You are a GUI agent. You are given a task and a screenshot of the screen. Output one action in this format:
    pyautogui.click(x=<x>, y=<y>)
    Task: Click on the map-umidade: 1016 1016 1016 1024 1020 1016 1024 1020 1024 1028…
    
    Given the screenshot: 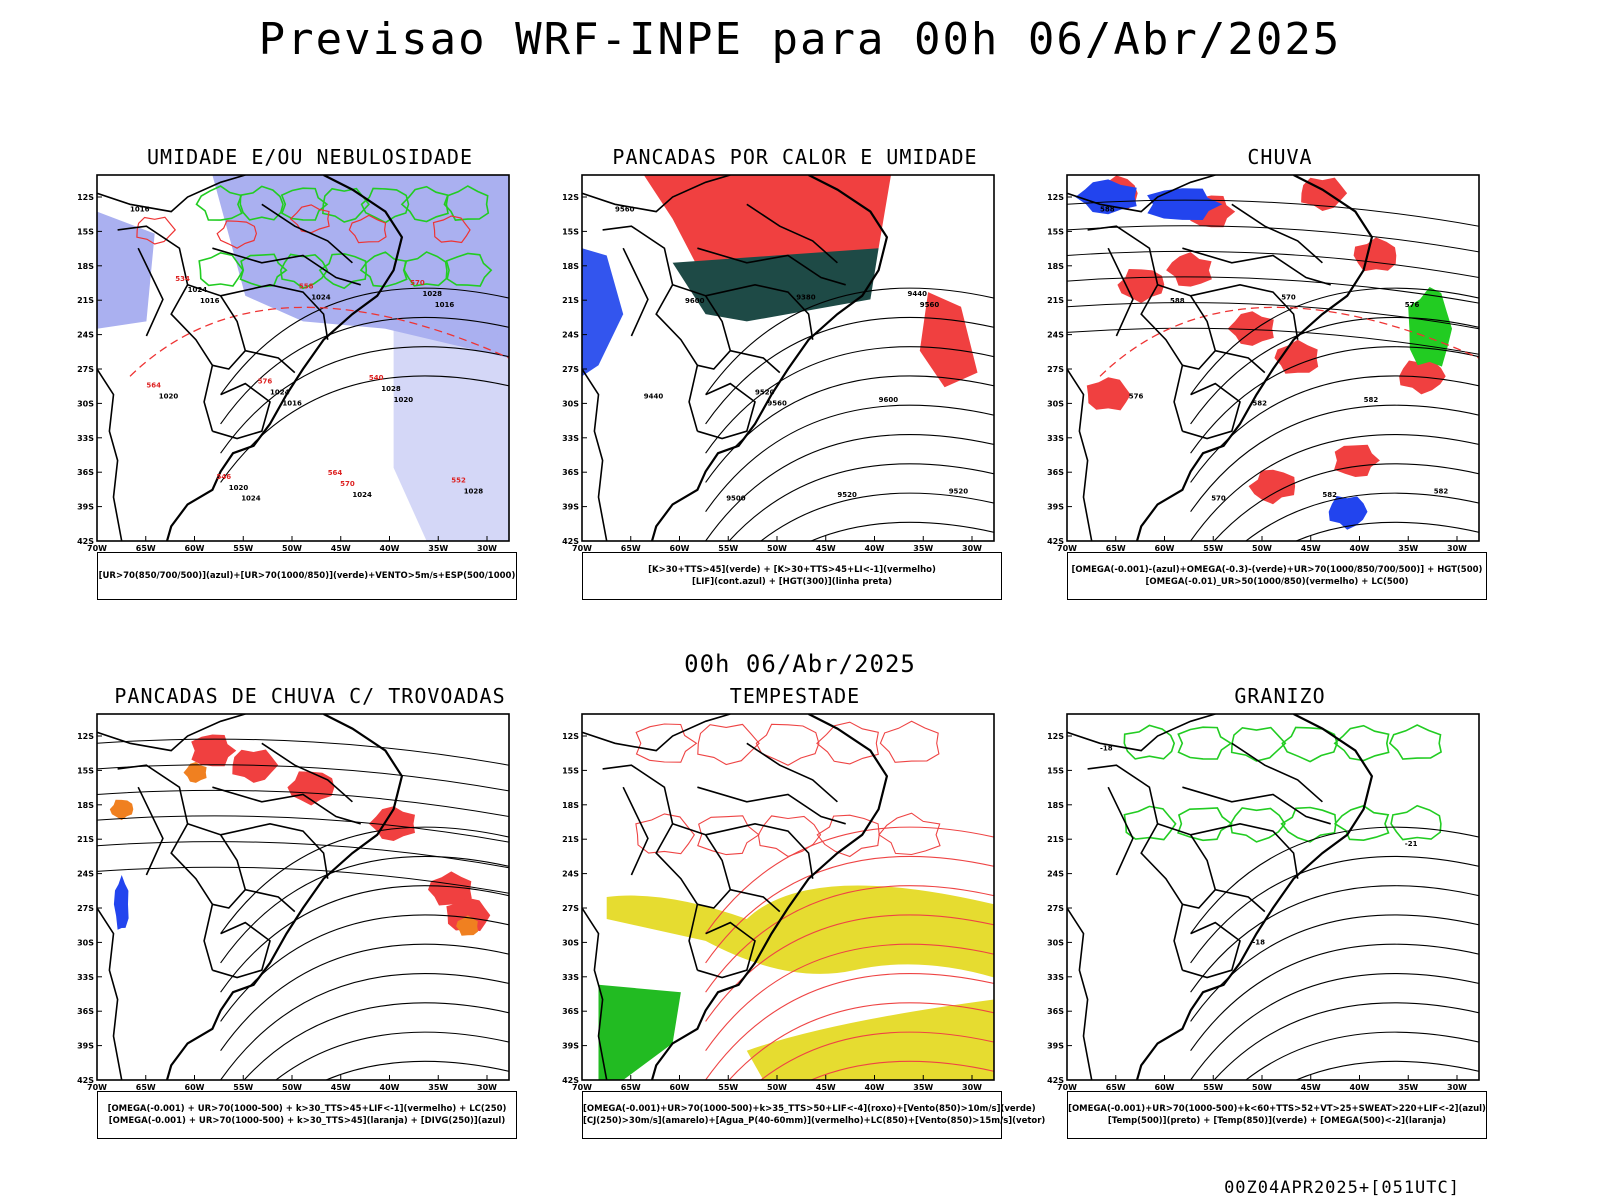 What is the action you would take?
    pyautogui.click(x=293, y=362)
    